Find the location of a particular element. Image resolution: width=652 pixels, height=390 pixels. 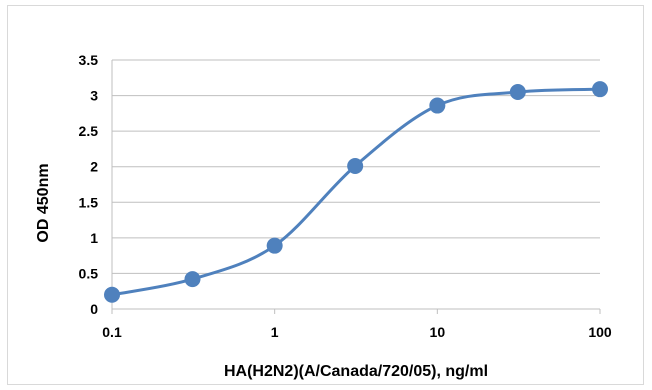

y-tick-label: 3.5 is located at coordinates (89, 60).